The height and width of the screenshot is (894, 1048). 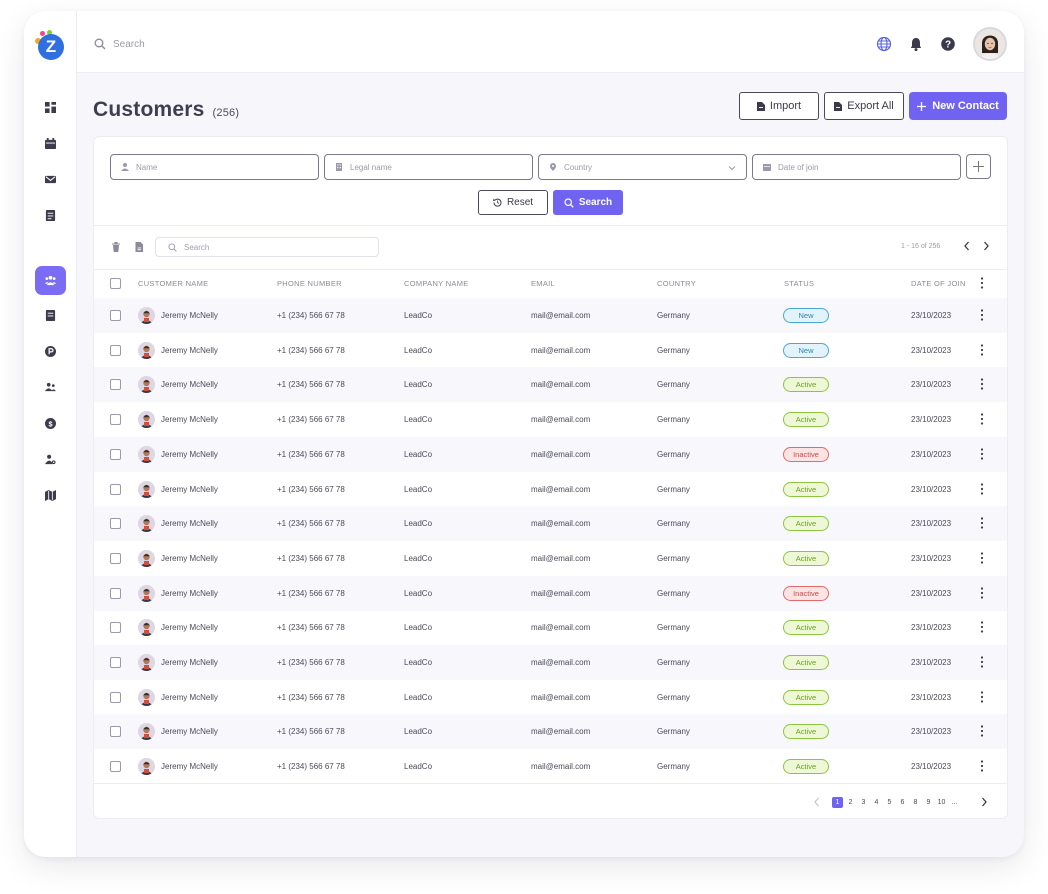 What do you see at coordinates (837, 802) in the screenshot?
I see `page-button: 1` at bounding box center [837, 802].